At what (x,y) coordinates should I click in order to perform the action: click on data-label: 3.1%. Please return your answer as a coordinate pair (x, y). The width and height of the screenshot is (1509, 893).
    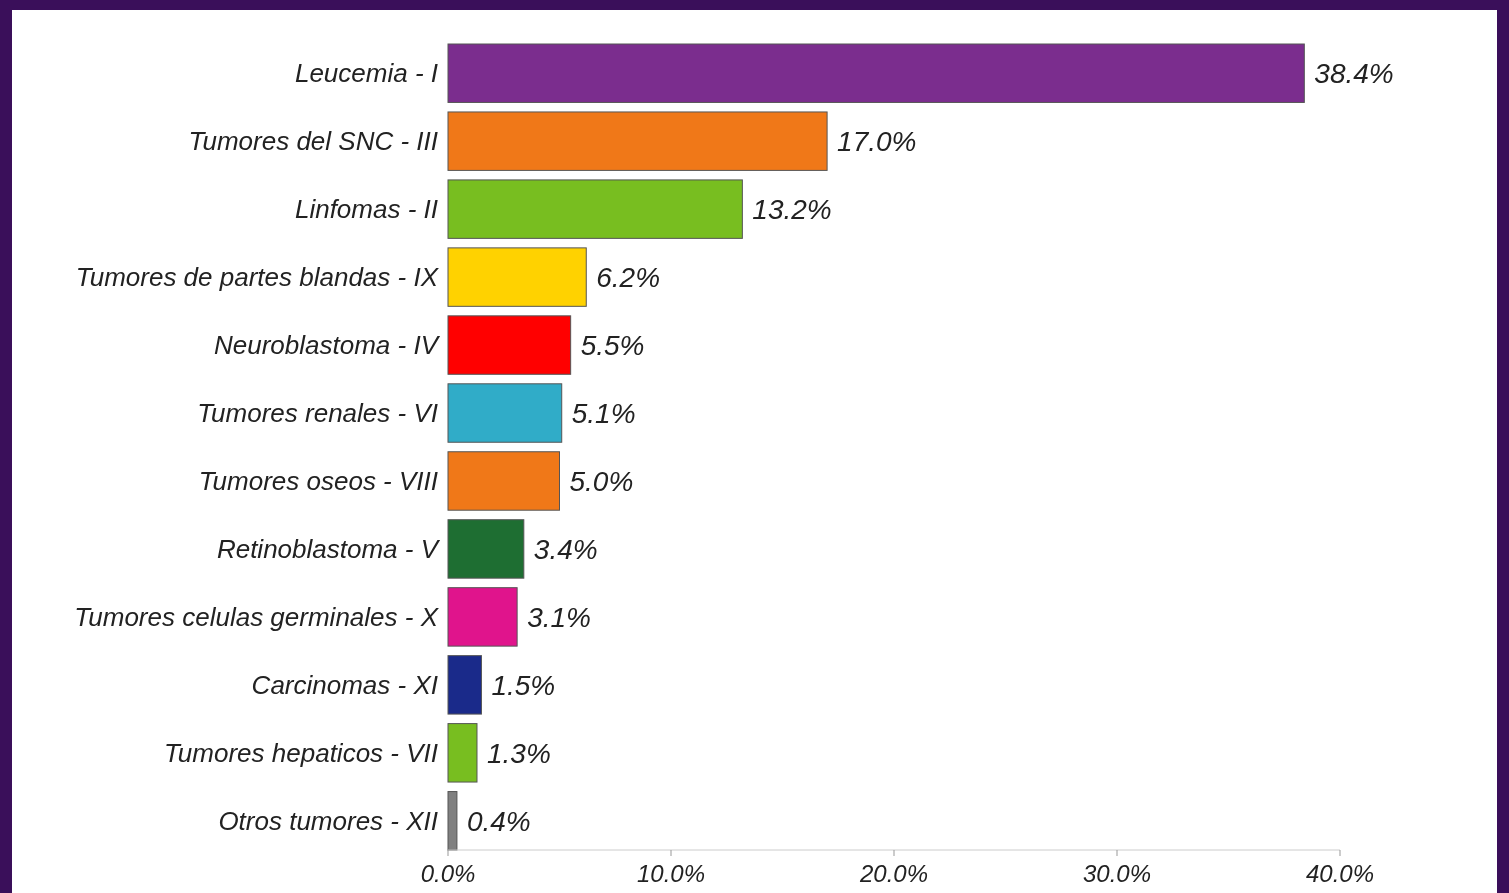
    Looking at the image, I should click on (559, 617).